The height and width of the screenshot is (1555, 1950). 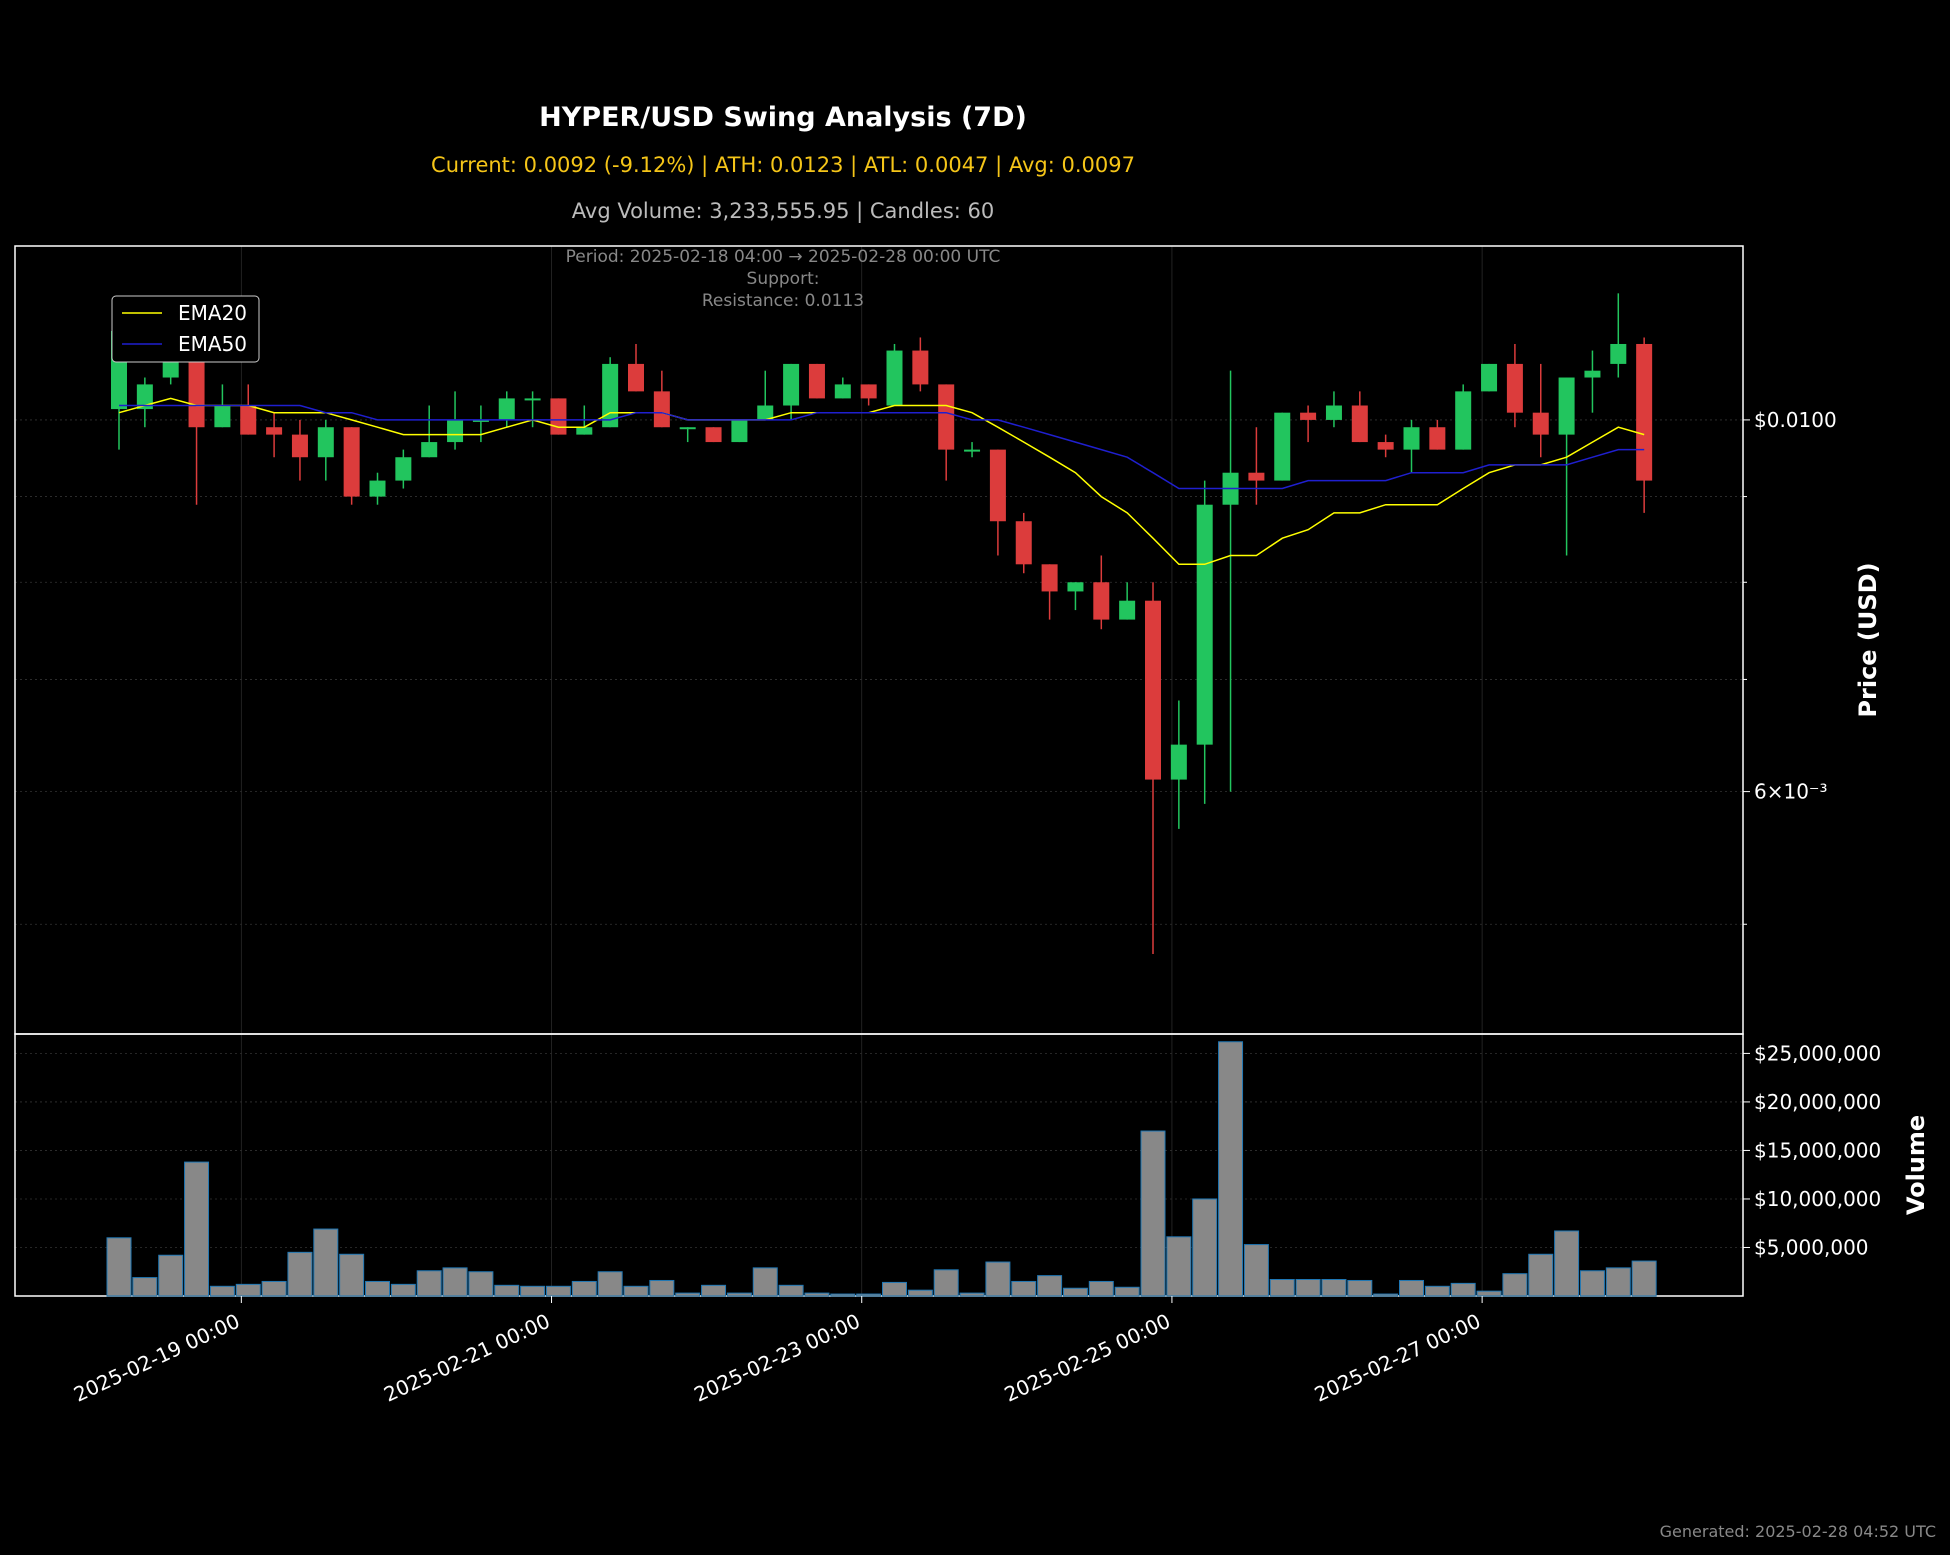 I want to click on x-tick-label: 2025-02-25 00:00, so click(x=1087, y=1358).